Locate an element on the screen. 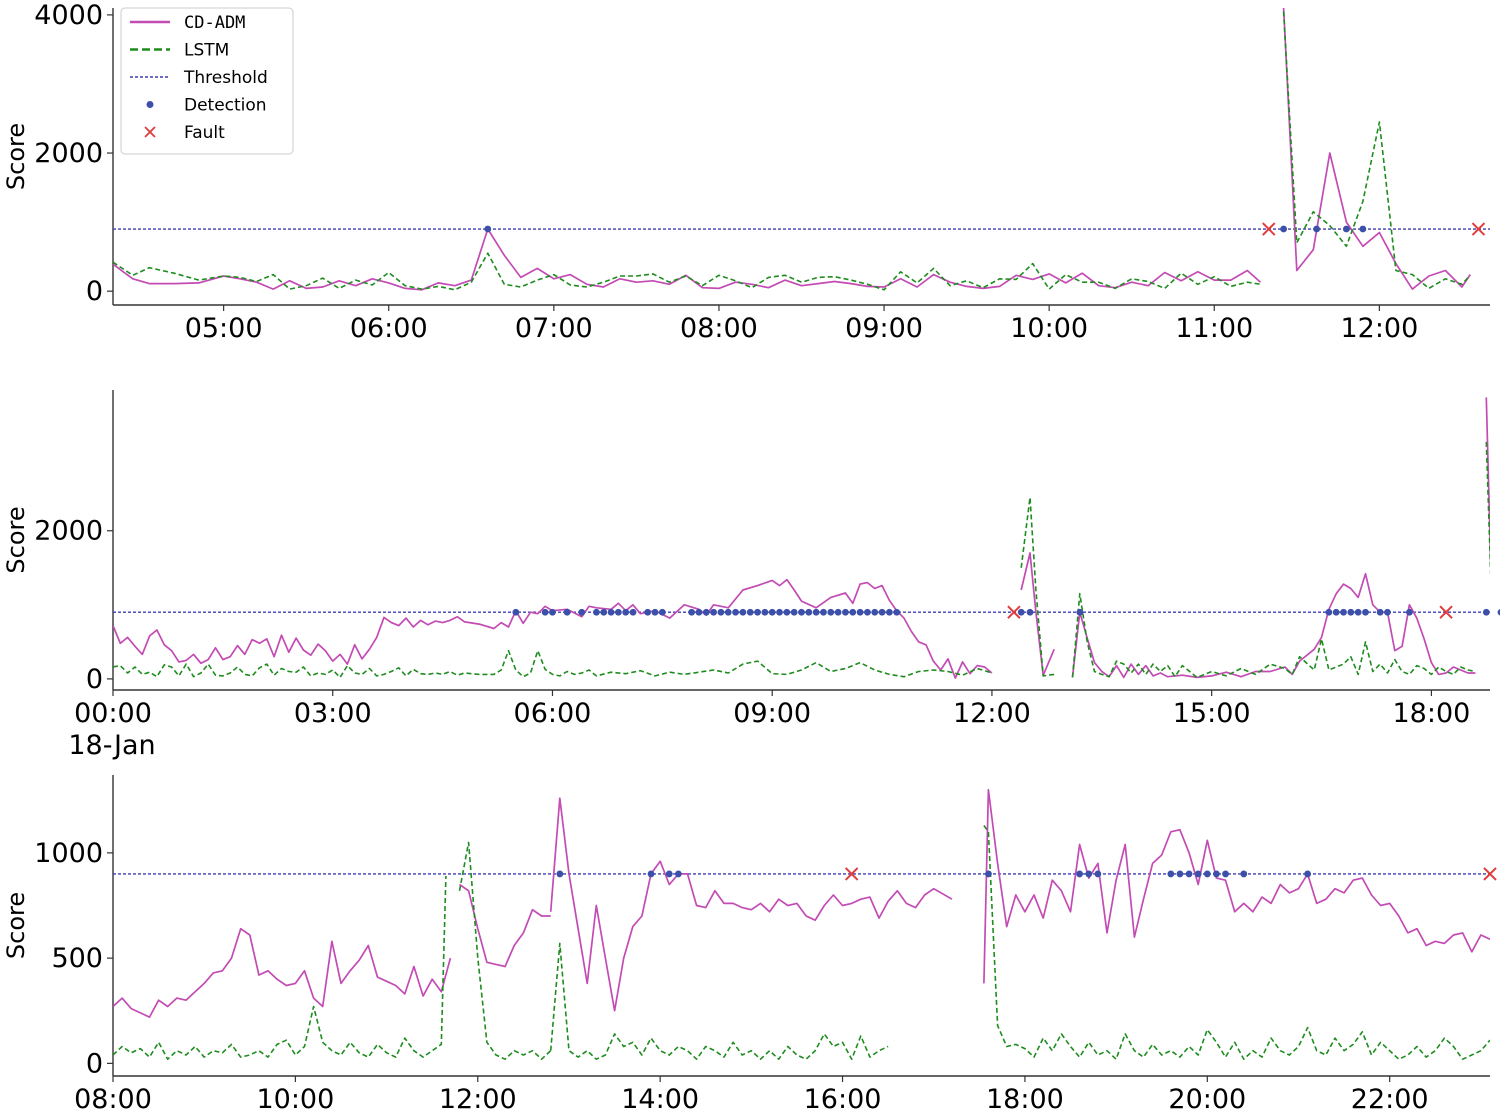 The width and height of the screenshot is (1500, 1111). x-tick-label: 05:00 is located at coordinates (224, 328).